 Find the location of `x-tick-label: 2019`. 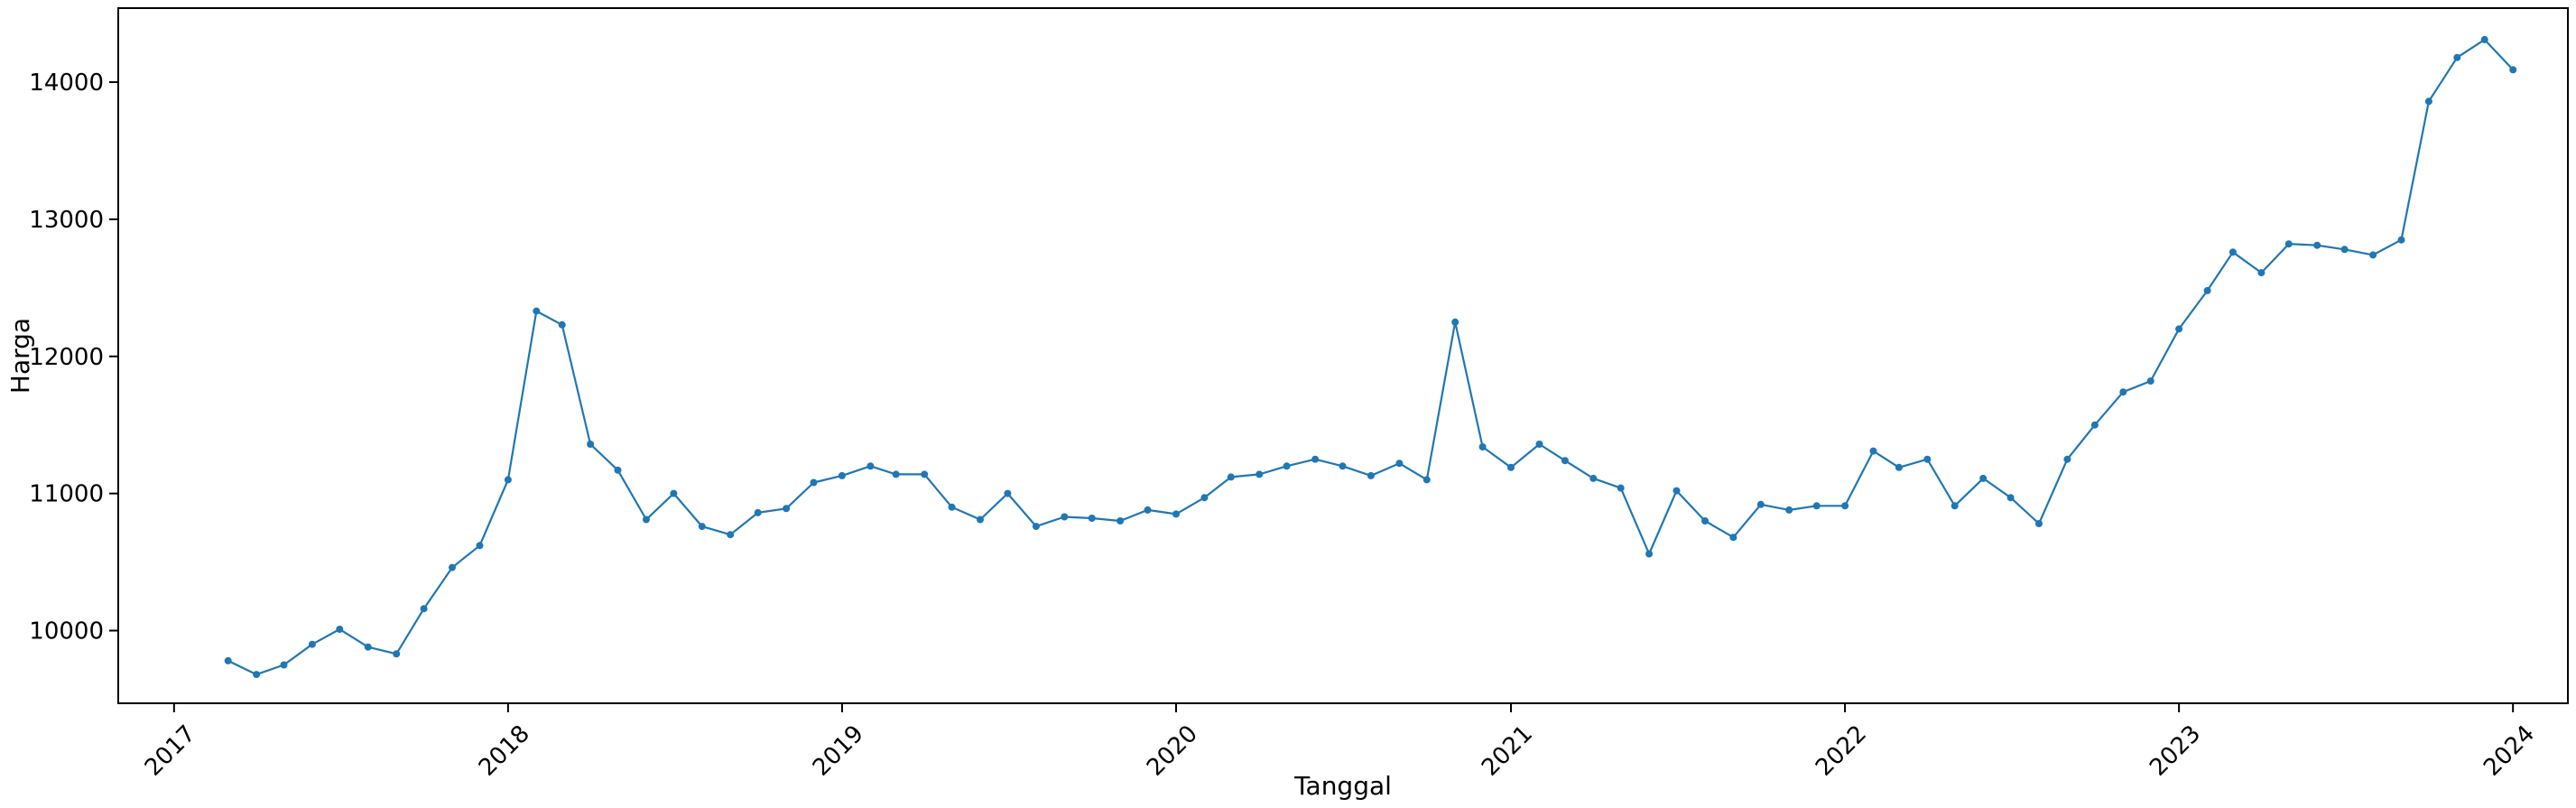

x-tick-label: 2019 is located at coordinates (838, 751).